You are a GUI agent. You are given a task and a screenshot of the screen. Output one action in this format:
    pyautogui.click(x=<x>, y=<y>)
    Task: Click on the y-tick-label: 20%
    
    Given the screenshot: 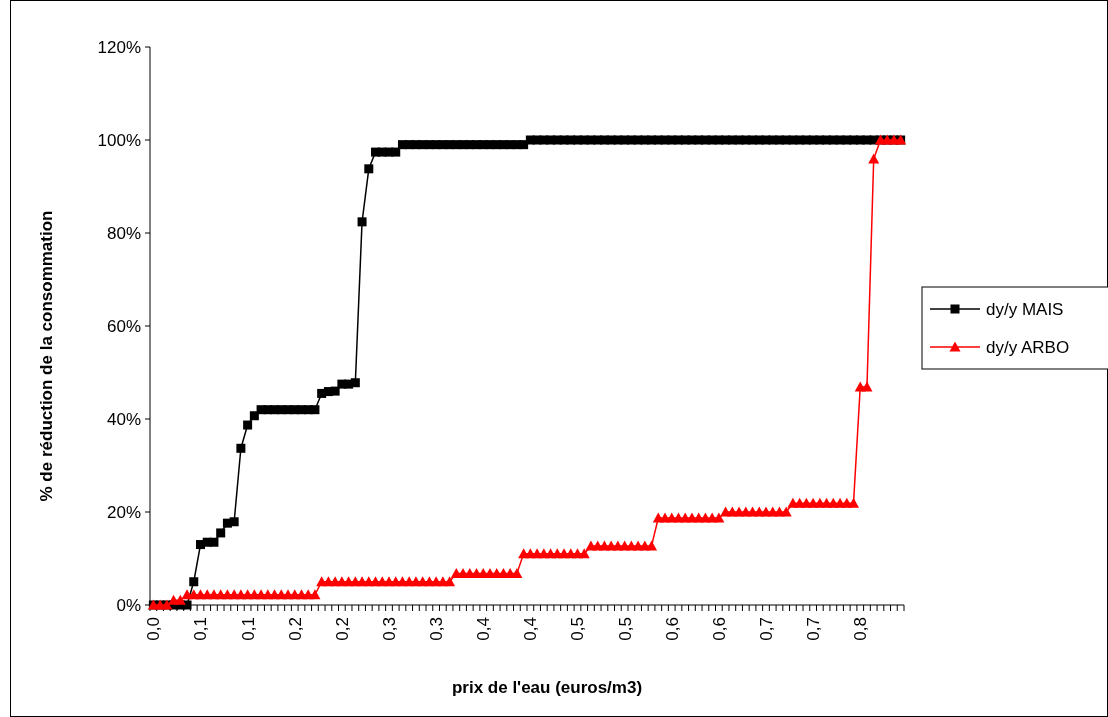 What is the action you would take?
    pyautogui.click(x=123, y=512)
    